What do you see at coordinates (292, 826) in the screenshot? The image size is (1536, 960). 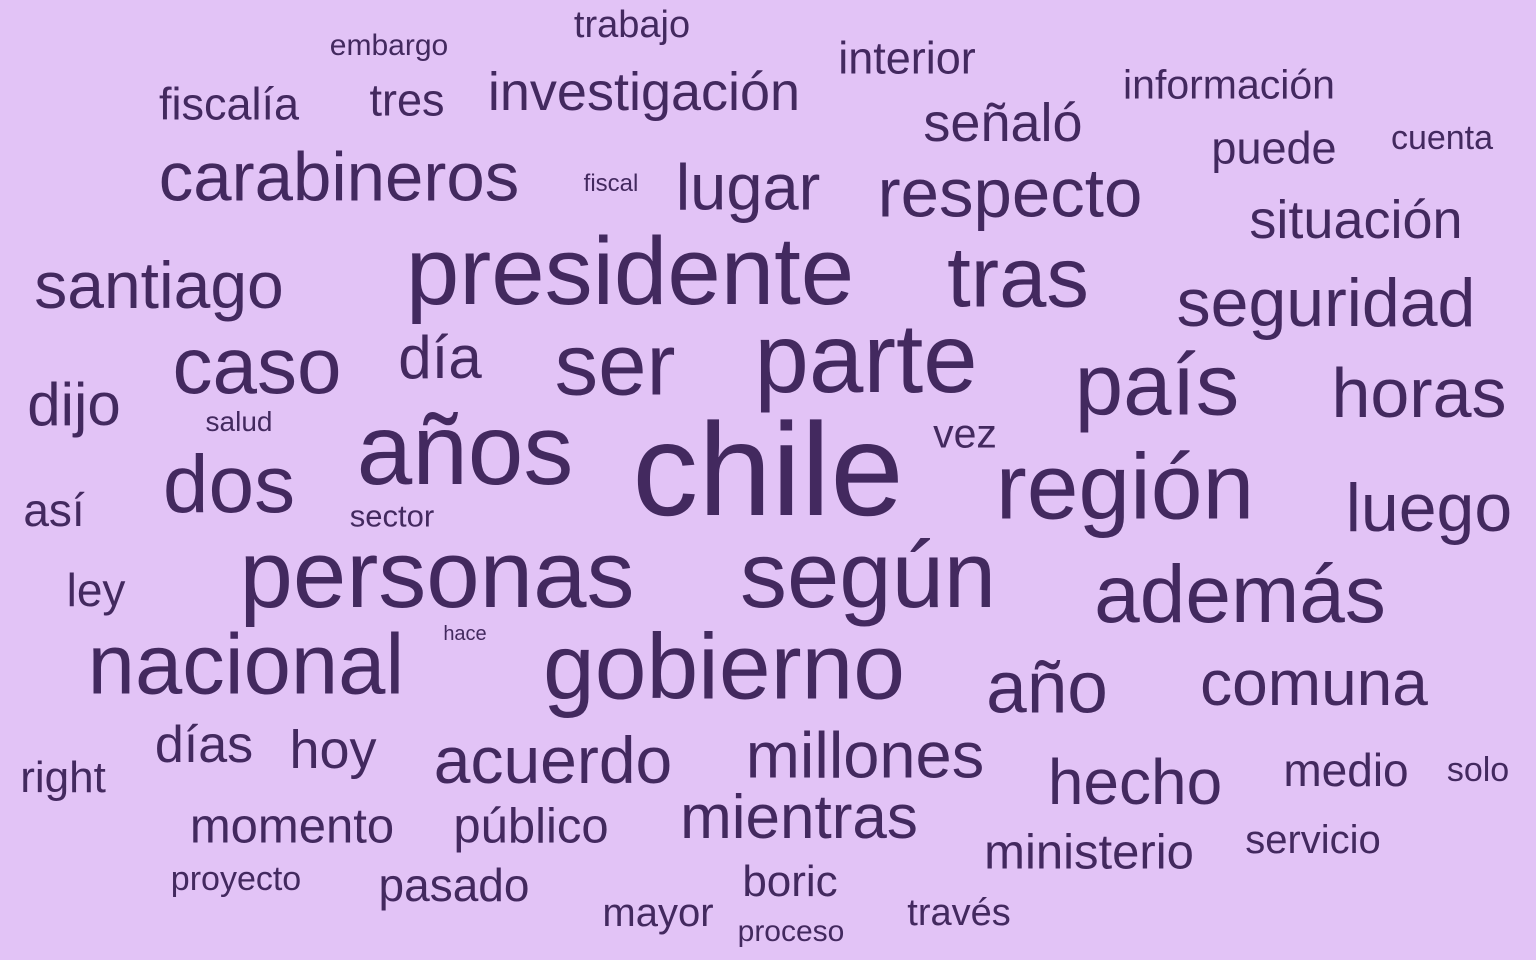 I see `word-momento: momento` at bounding box center [292, 826].